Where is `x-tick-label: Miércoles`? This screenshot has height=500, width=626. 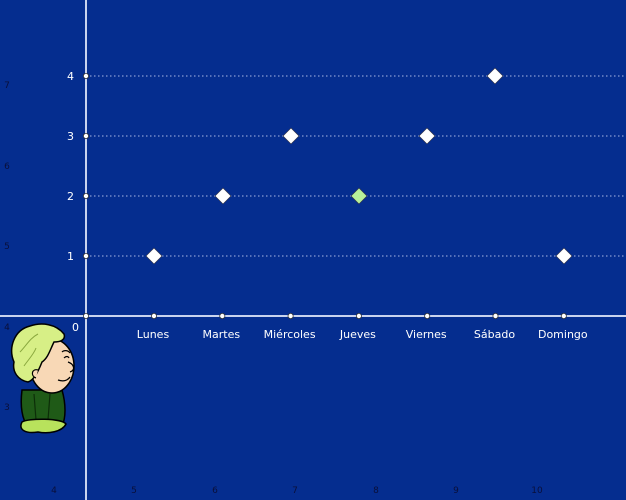
x-tick-label: Miércoles is located at coordinates (290, 334).